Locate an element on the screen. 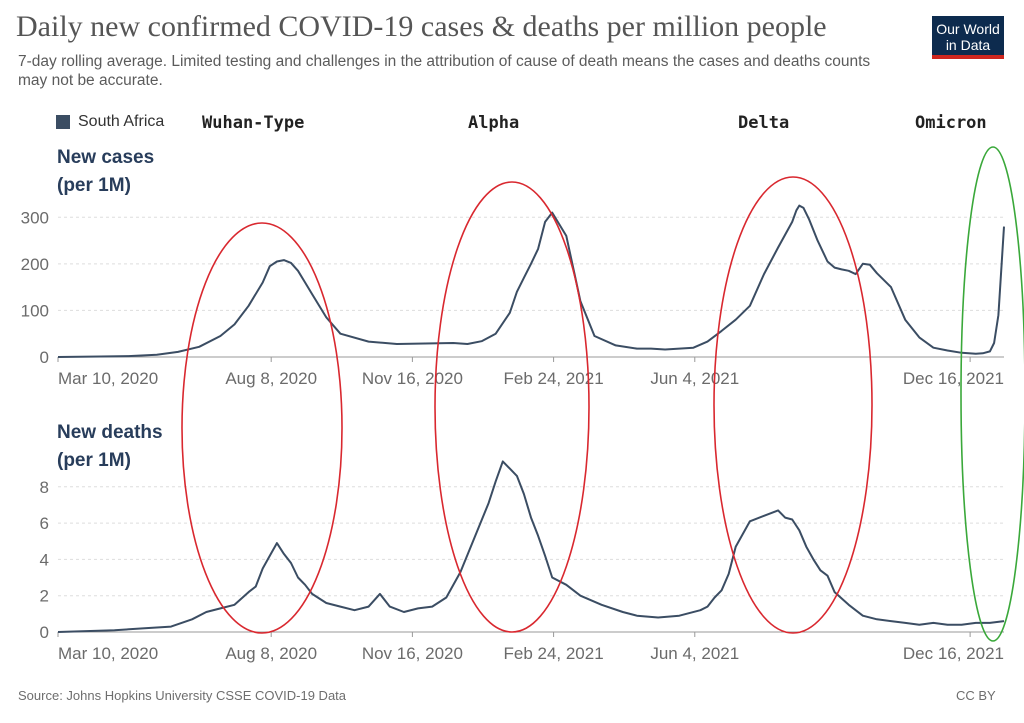  logo-line-2: in Data is located at coordinates (968, 45).